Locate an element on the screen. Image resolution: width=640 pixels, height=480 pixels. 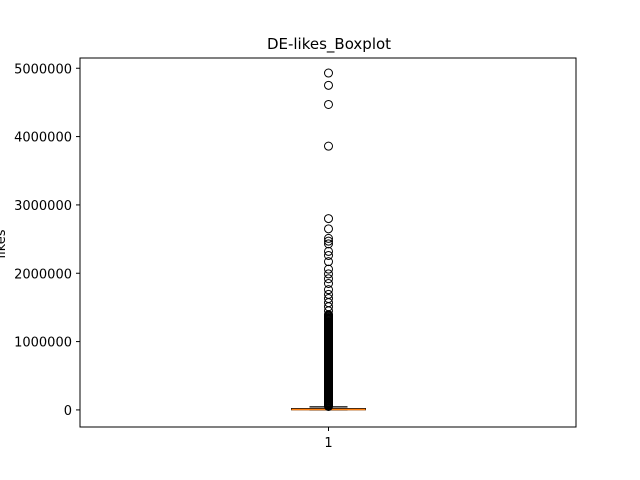
x-axis: 1 is located at coordinates (328, 439).